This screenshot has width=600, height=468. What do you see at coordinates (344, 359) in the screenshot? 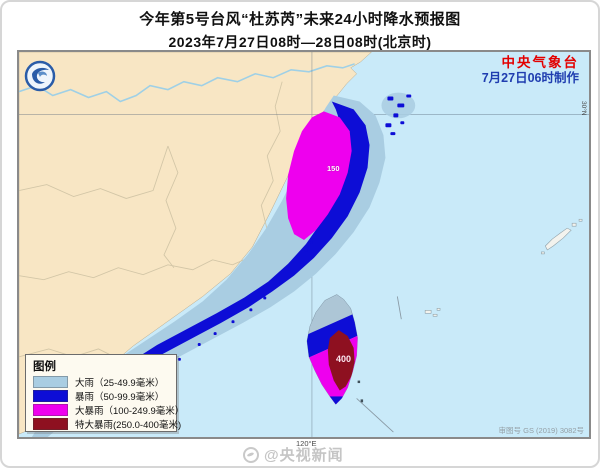
I see `precip-max-label-taiwan: 400` at bounding box center [344, 359].